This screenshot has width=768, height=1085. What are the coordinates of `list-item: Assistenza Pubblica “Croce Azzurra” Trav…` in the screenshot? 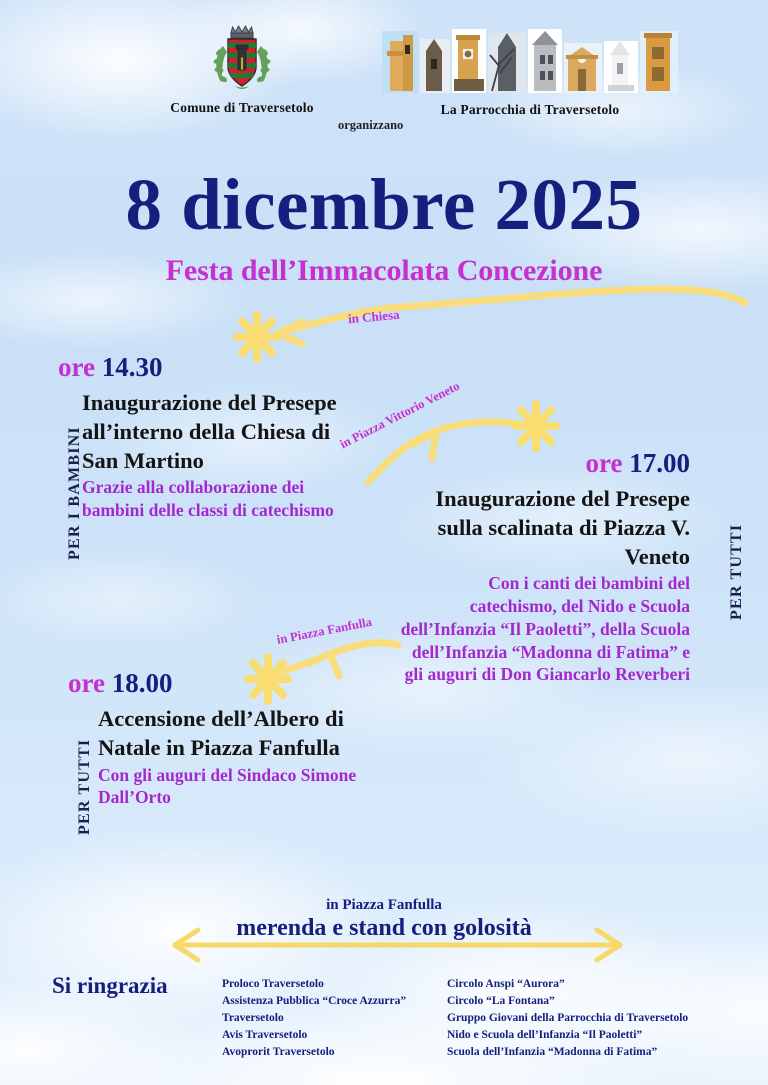 It's located at (314, 1010).